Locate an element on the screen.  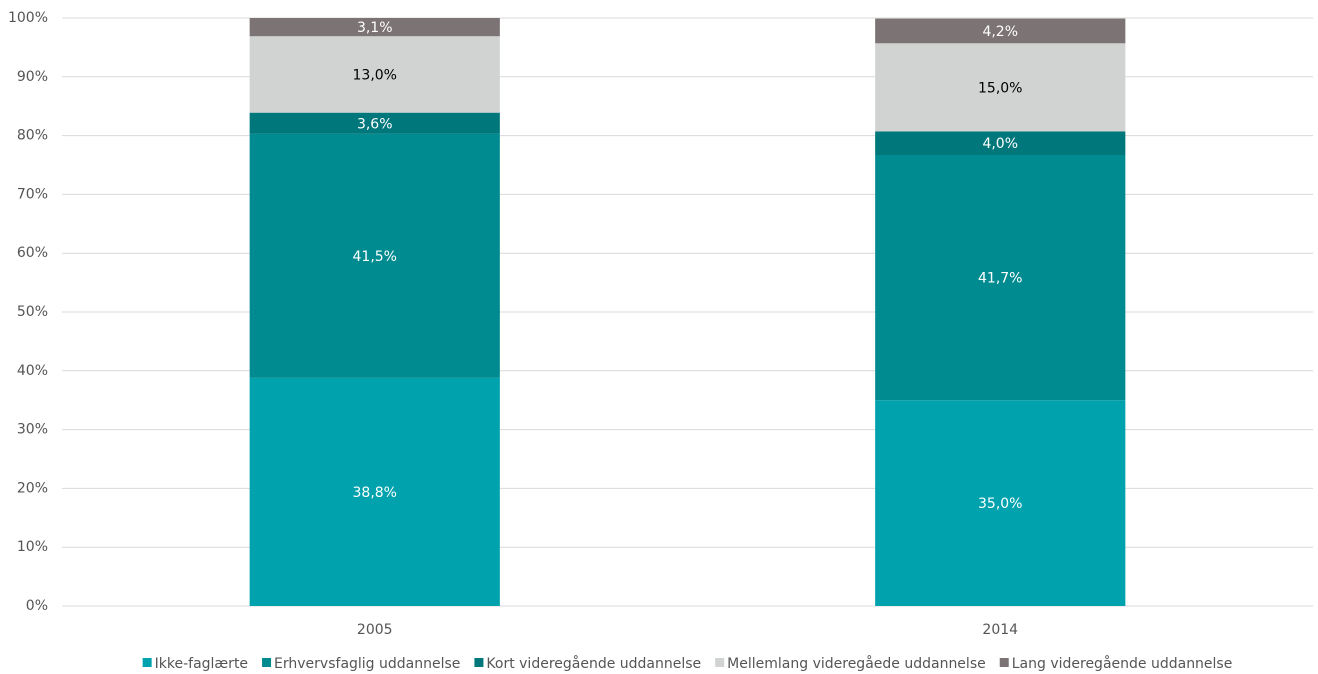
legend-label: Kort videregående uddannelse is located at coordinates (593, 663).